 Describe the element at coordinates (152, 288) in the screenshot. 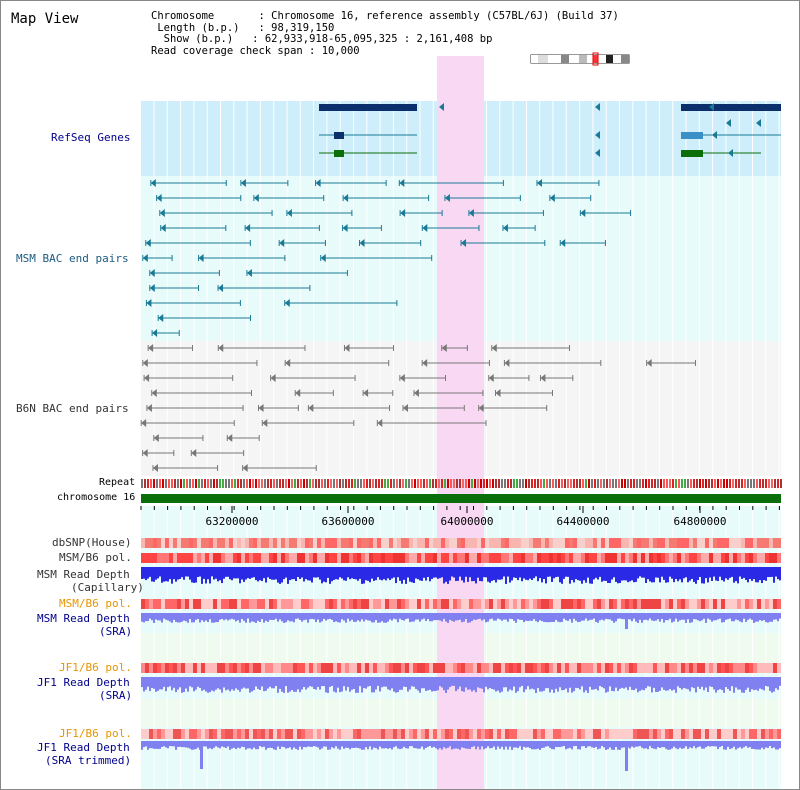

I see `msm-bac-pair-end` at that location.